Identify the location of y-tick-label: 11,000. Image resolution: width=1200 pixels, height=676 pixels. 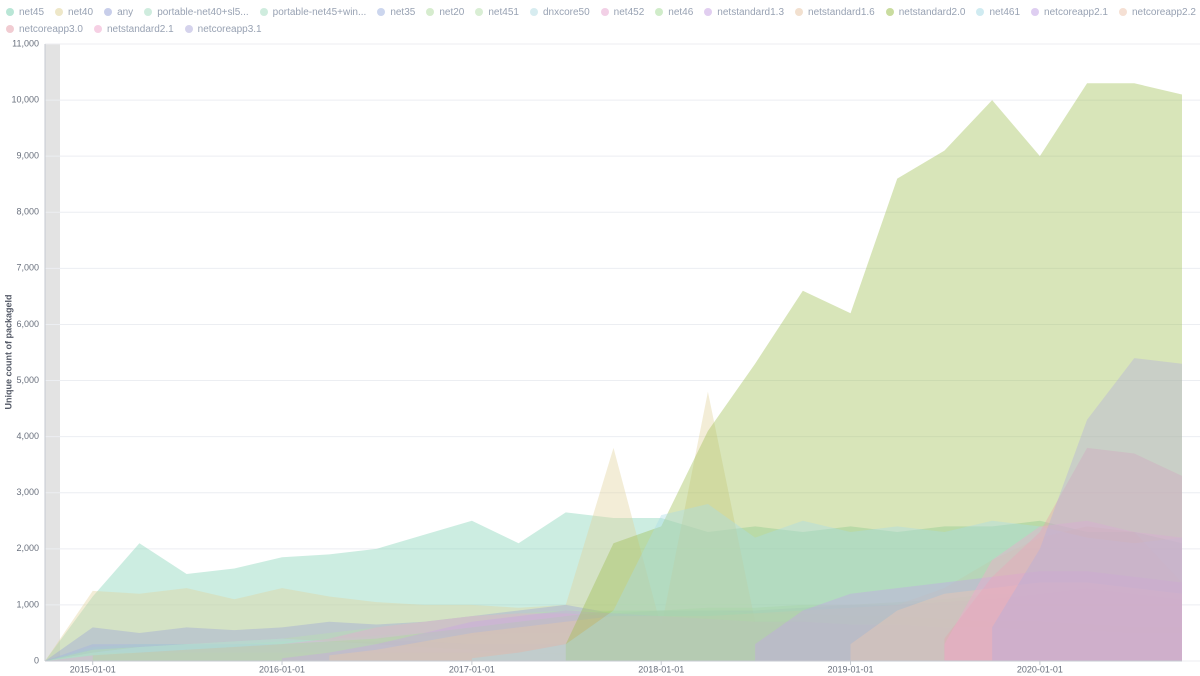
(25, 43).